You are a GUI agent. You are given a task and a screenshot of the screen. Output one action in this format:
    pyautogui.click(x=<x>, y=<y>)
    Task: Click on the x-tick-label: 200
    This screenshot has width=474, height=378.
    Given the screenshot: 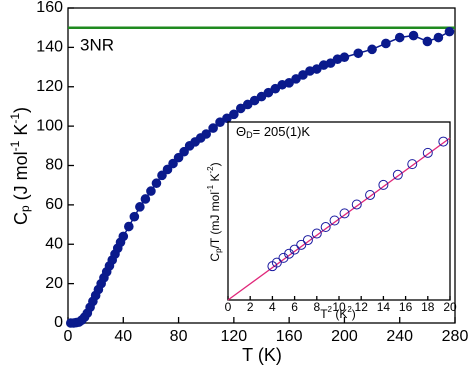 What is the action you would take?
    pyautogui.click(x=344, y=336)
    